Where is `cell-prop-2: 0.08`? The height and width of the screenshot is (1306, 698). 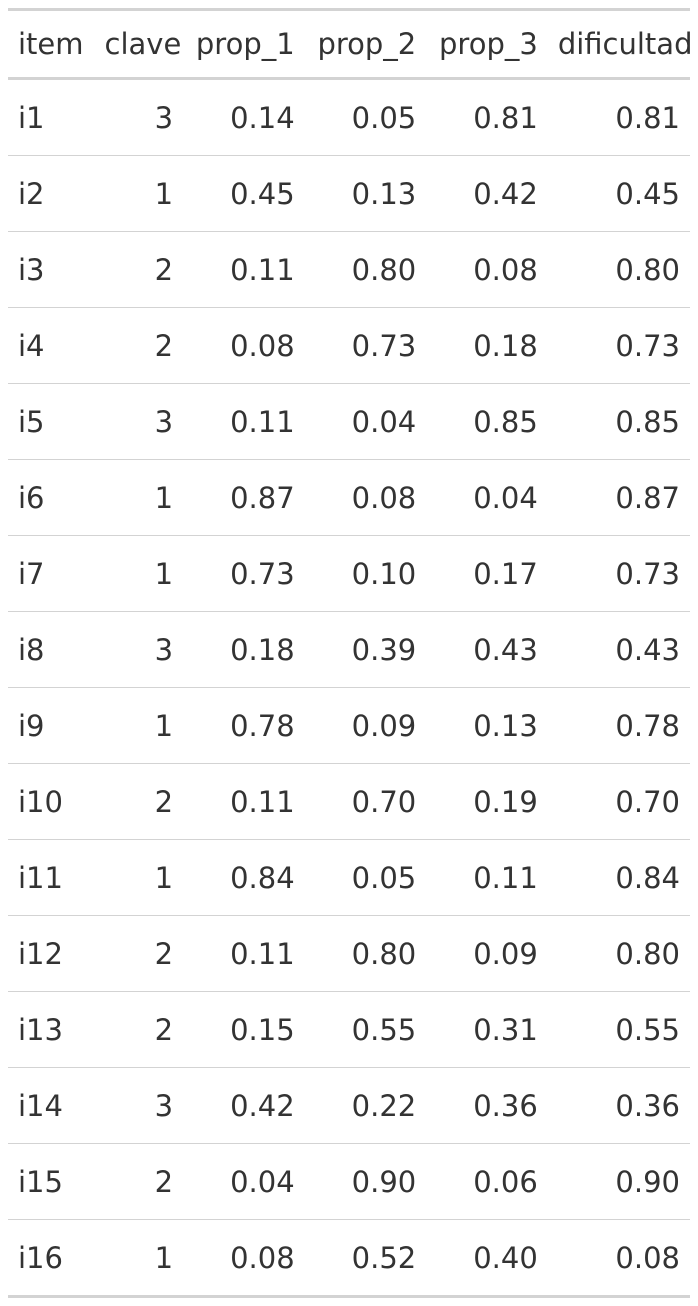 cell-prop-2: 0.08 is located at coordinates (365, 497).